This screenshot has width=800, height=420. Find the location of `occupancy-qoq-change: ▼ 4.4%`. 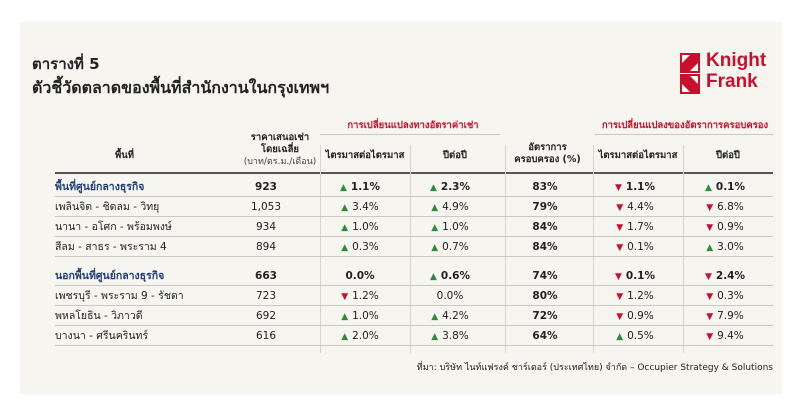

occupancy-qoq-change: ▼ 4.4% is located at coordinates (635, 207).